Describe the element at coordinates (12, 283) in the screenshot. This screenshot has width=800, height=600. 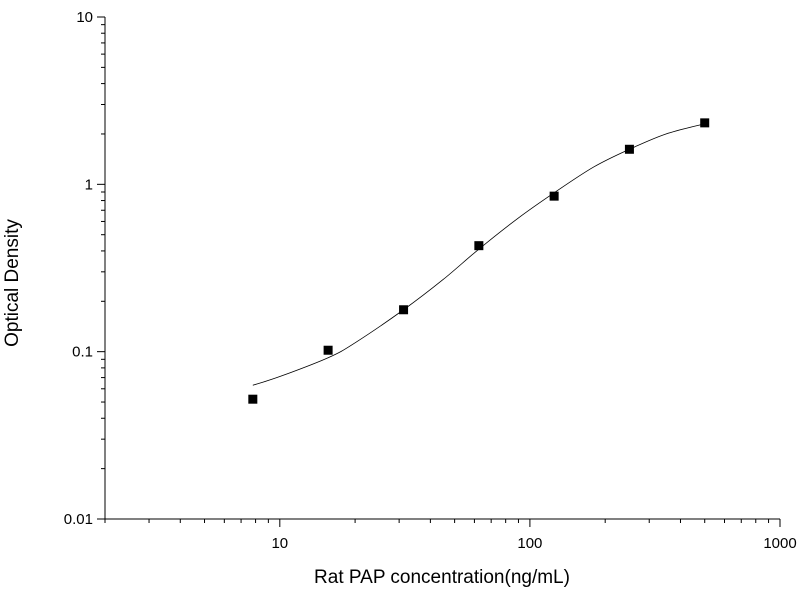
I see `y-axis-title: Optical Density` at that location.